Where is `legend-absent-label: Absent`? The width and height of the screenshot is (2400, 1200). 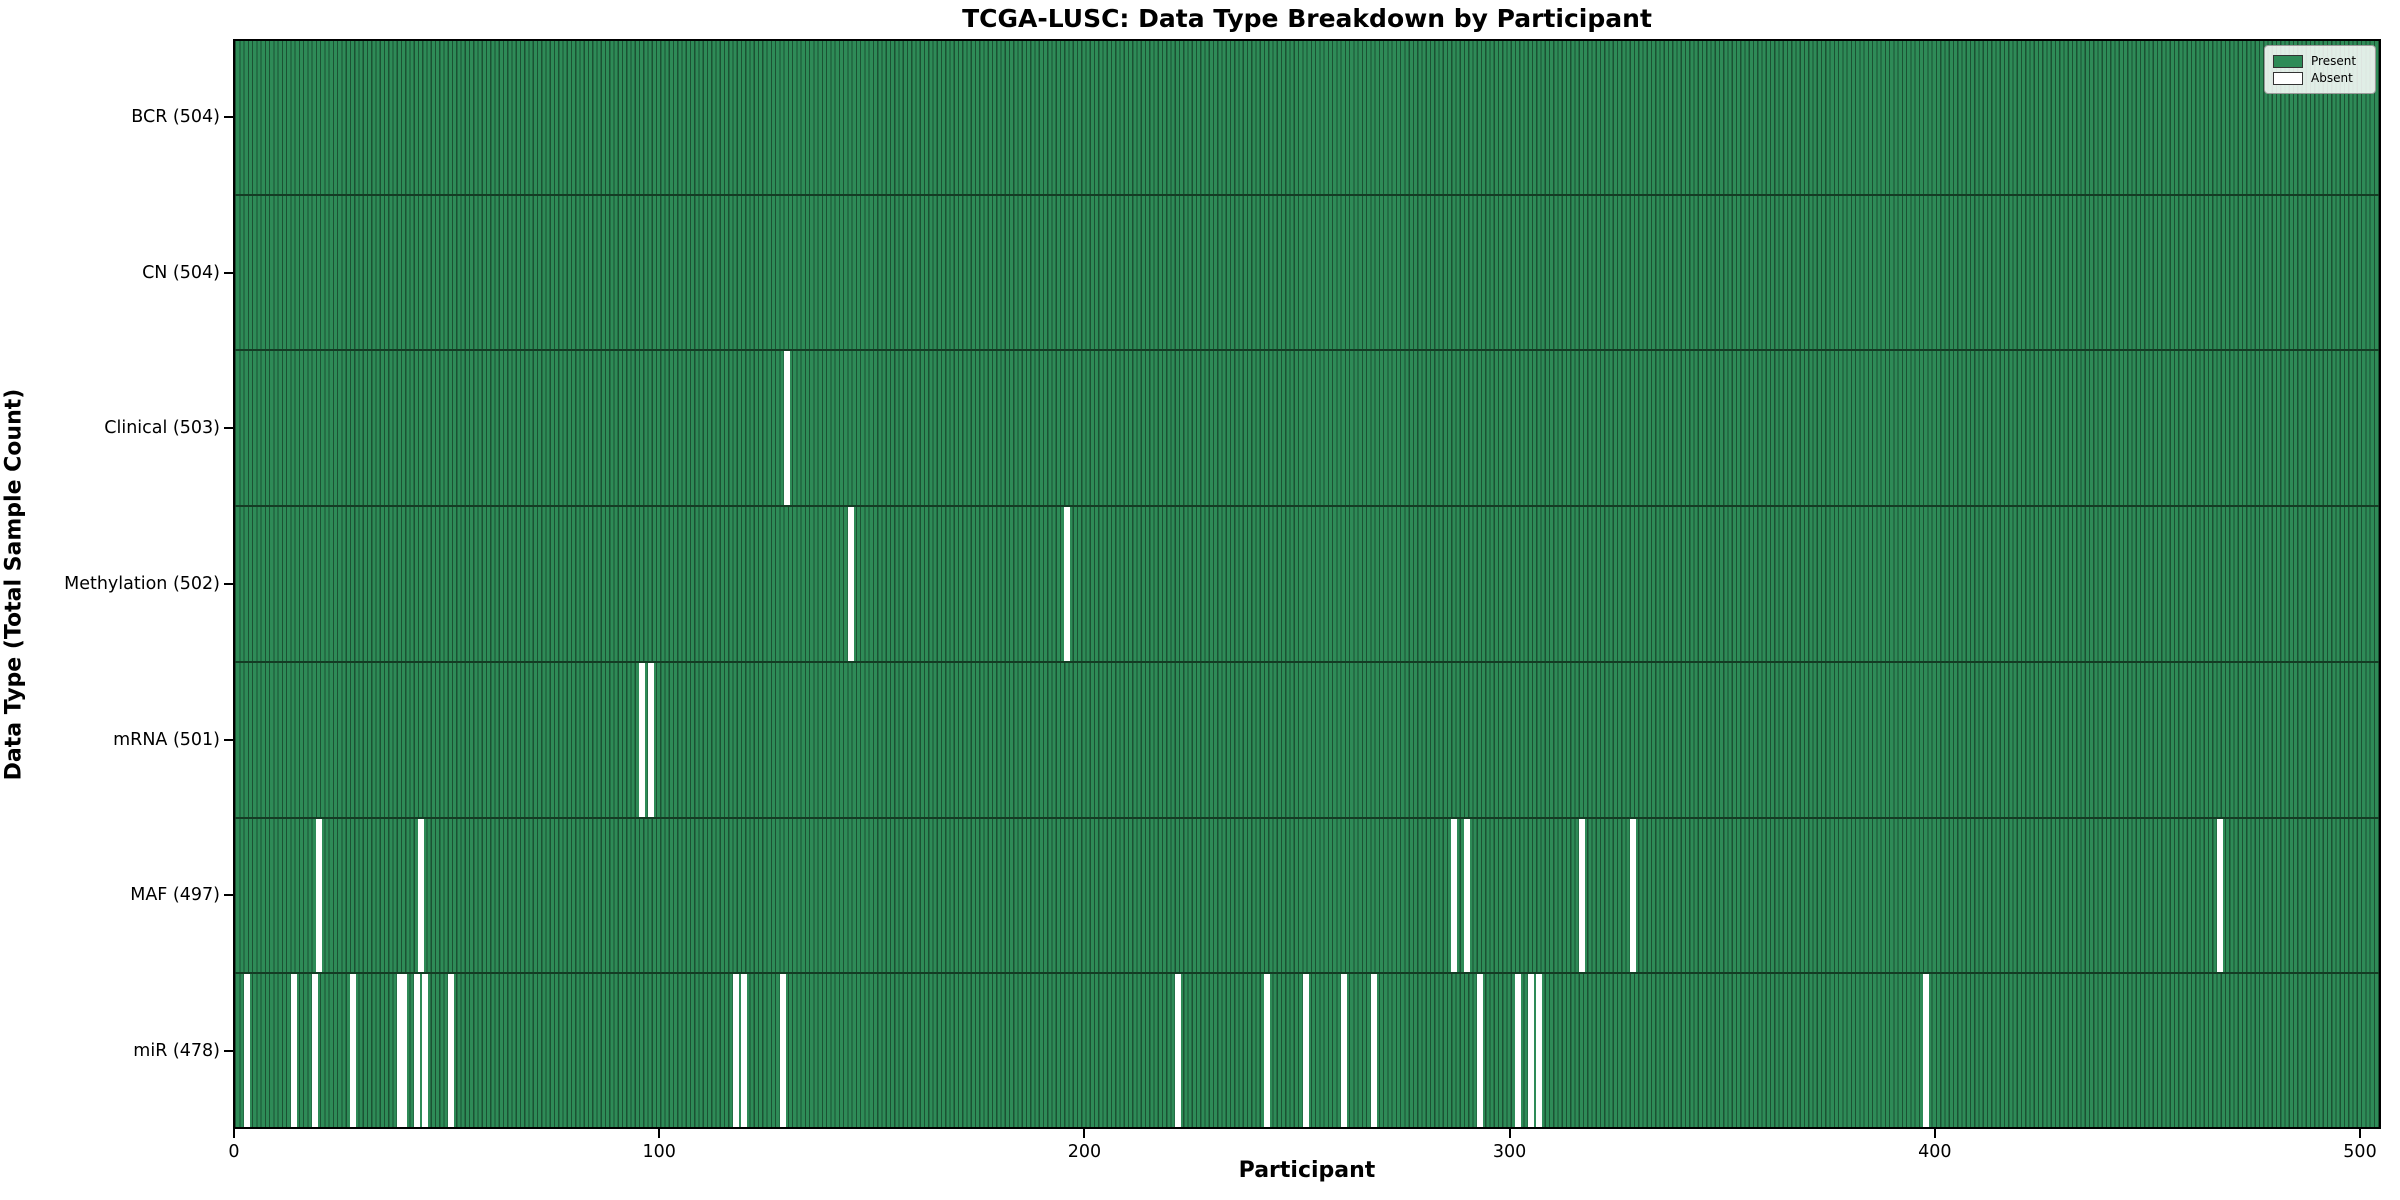
legend-absent-label: Absent is located at coordinates (2332, 78).